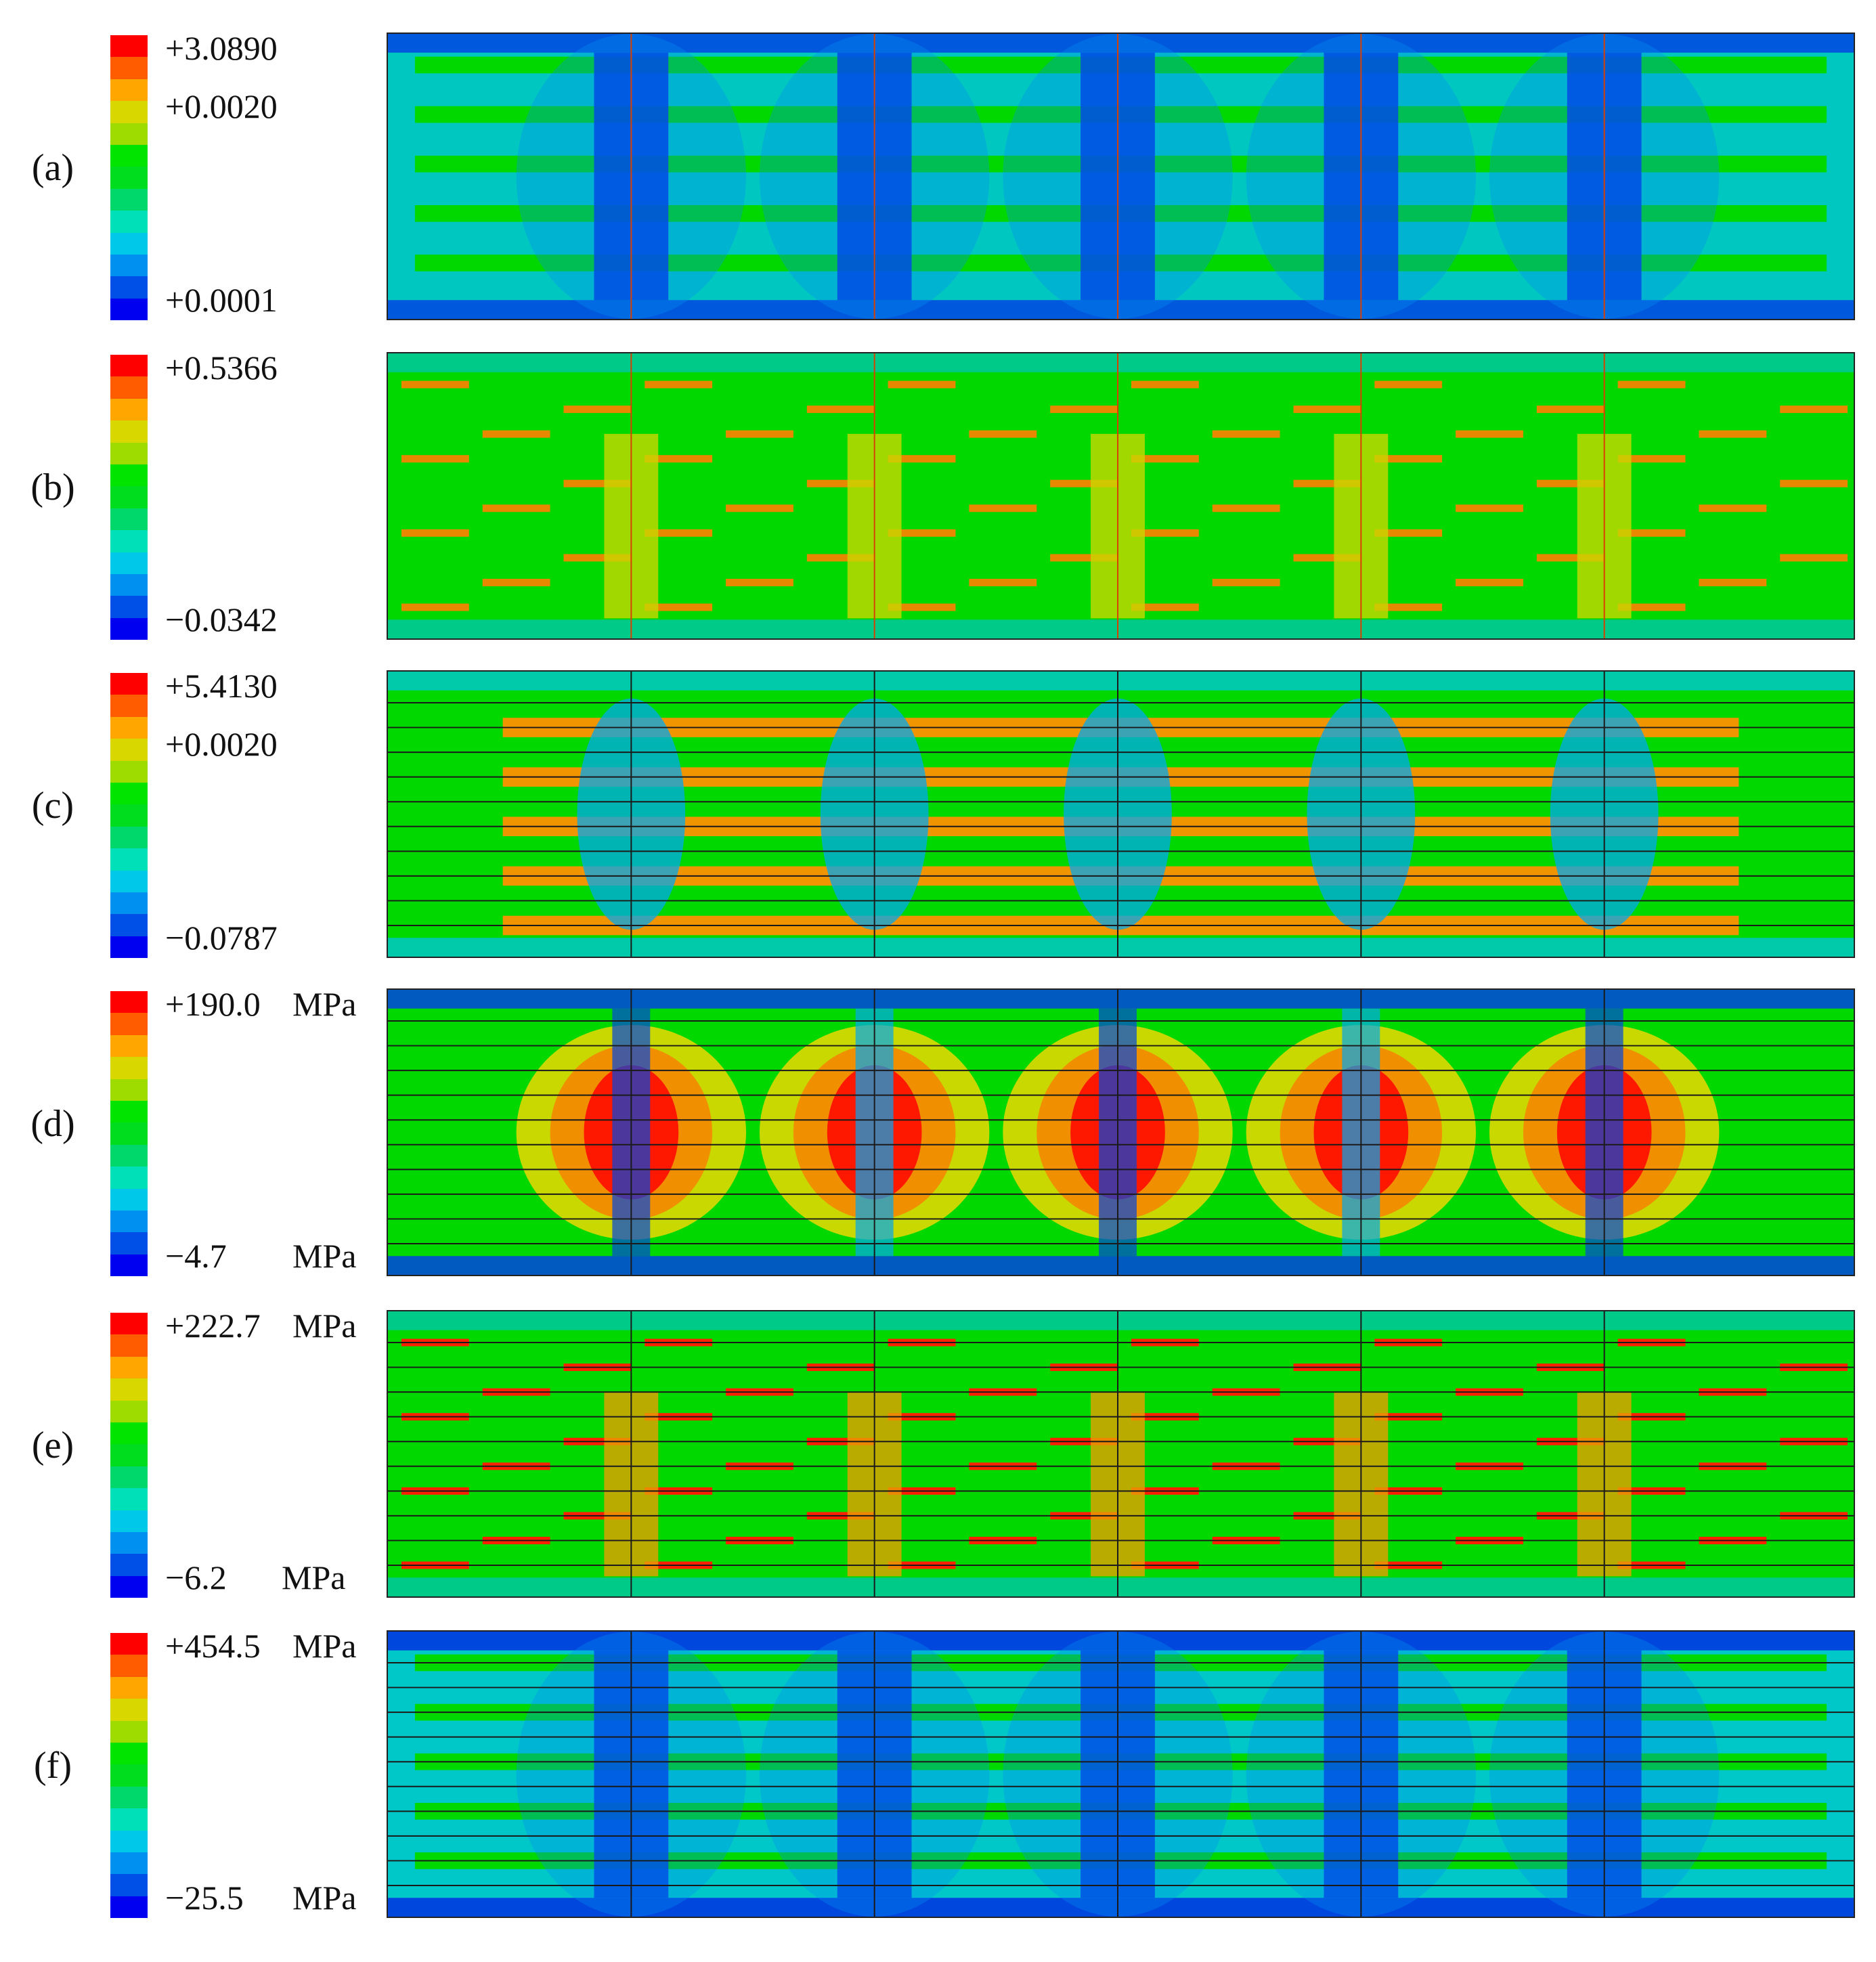 The width and height of the screenshot is (1876, 1962). Describe the element at coordinates (53, 1766) in the screenshot. I see `panel-label: (f)` at that location.